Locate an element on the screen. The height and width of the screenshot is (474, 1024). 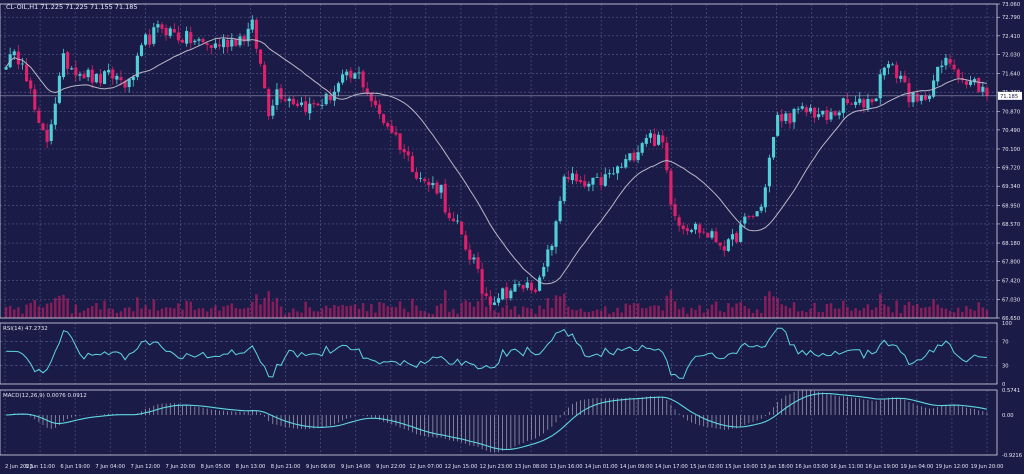
price-tick-label: 66.650 is located at coordinates (1011, 319).